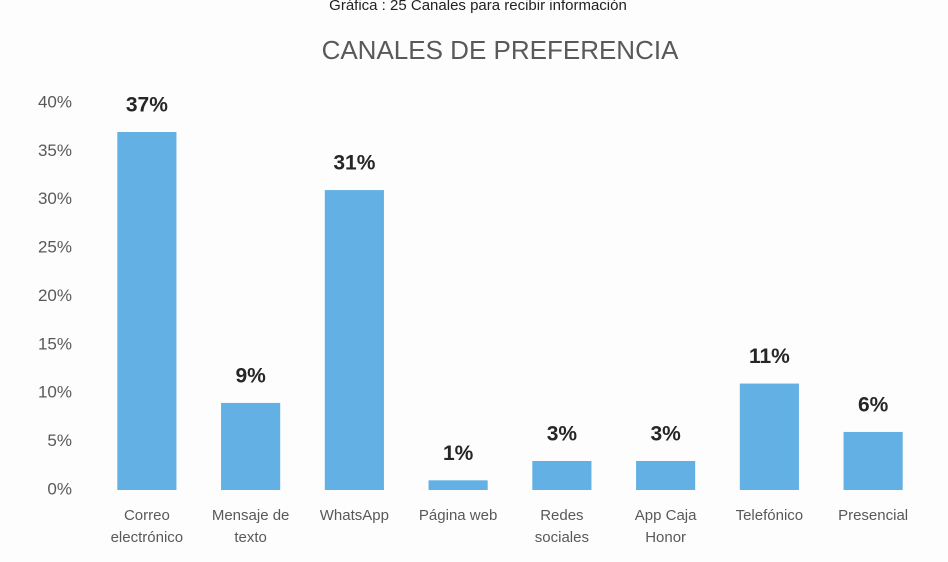  I want to click on y-tick-label: 5%, so click(59, 440).